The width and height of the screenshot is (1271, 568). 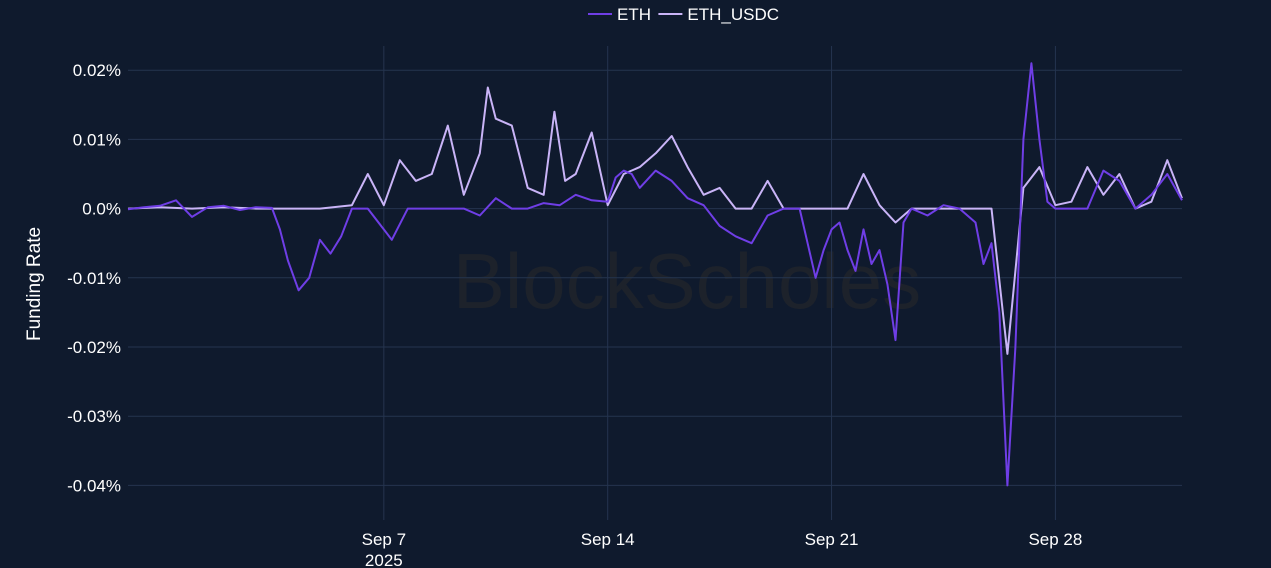 What do you see at coordinates (634, 14) in the screenshot?
I see `legend-label-eth: ETH` at bounding box center [634, 14].